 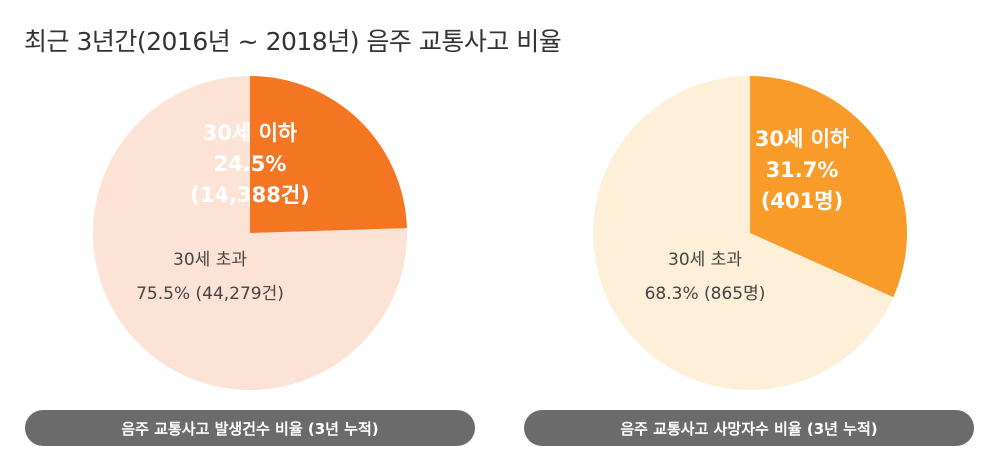 What do you see at coordinates (293, 41) in the screenshot?
I see `chart-title: 최근 3년간(2016년 ~ 2018년) 음주 교통사고 비율` at bounding box center [293, 41].